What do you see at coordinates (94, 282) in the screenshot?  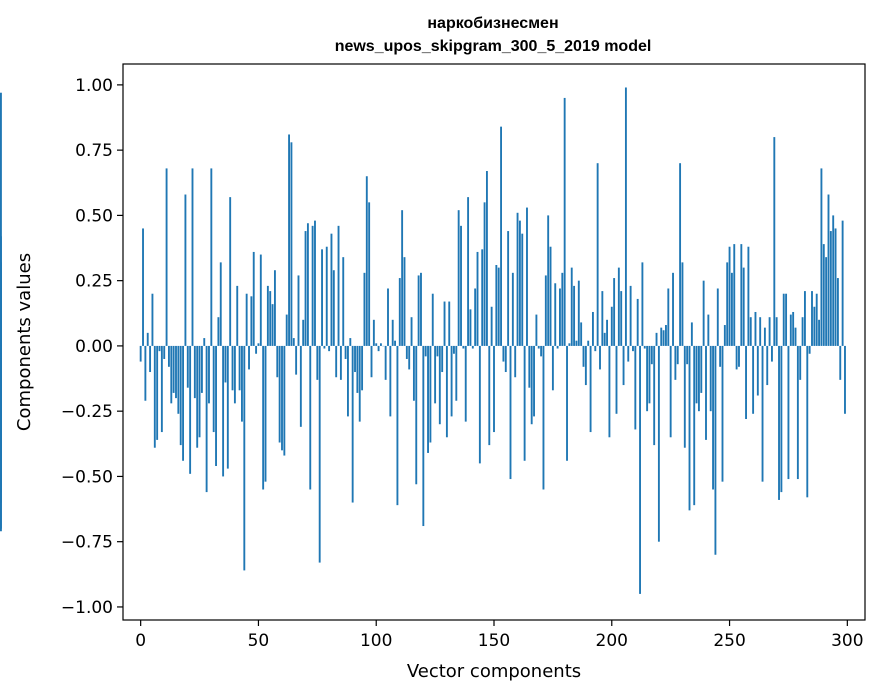 I see `y-tick-label: 0.25` at bounding box center [94, 282].